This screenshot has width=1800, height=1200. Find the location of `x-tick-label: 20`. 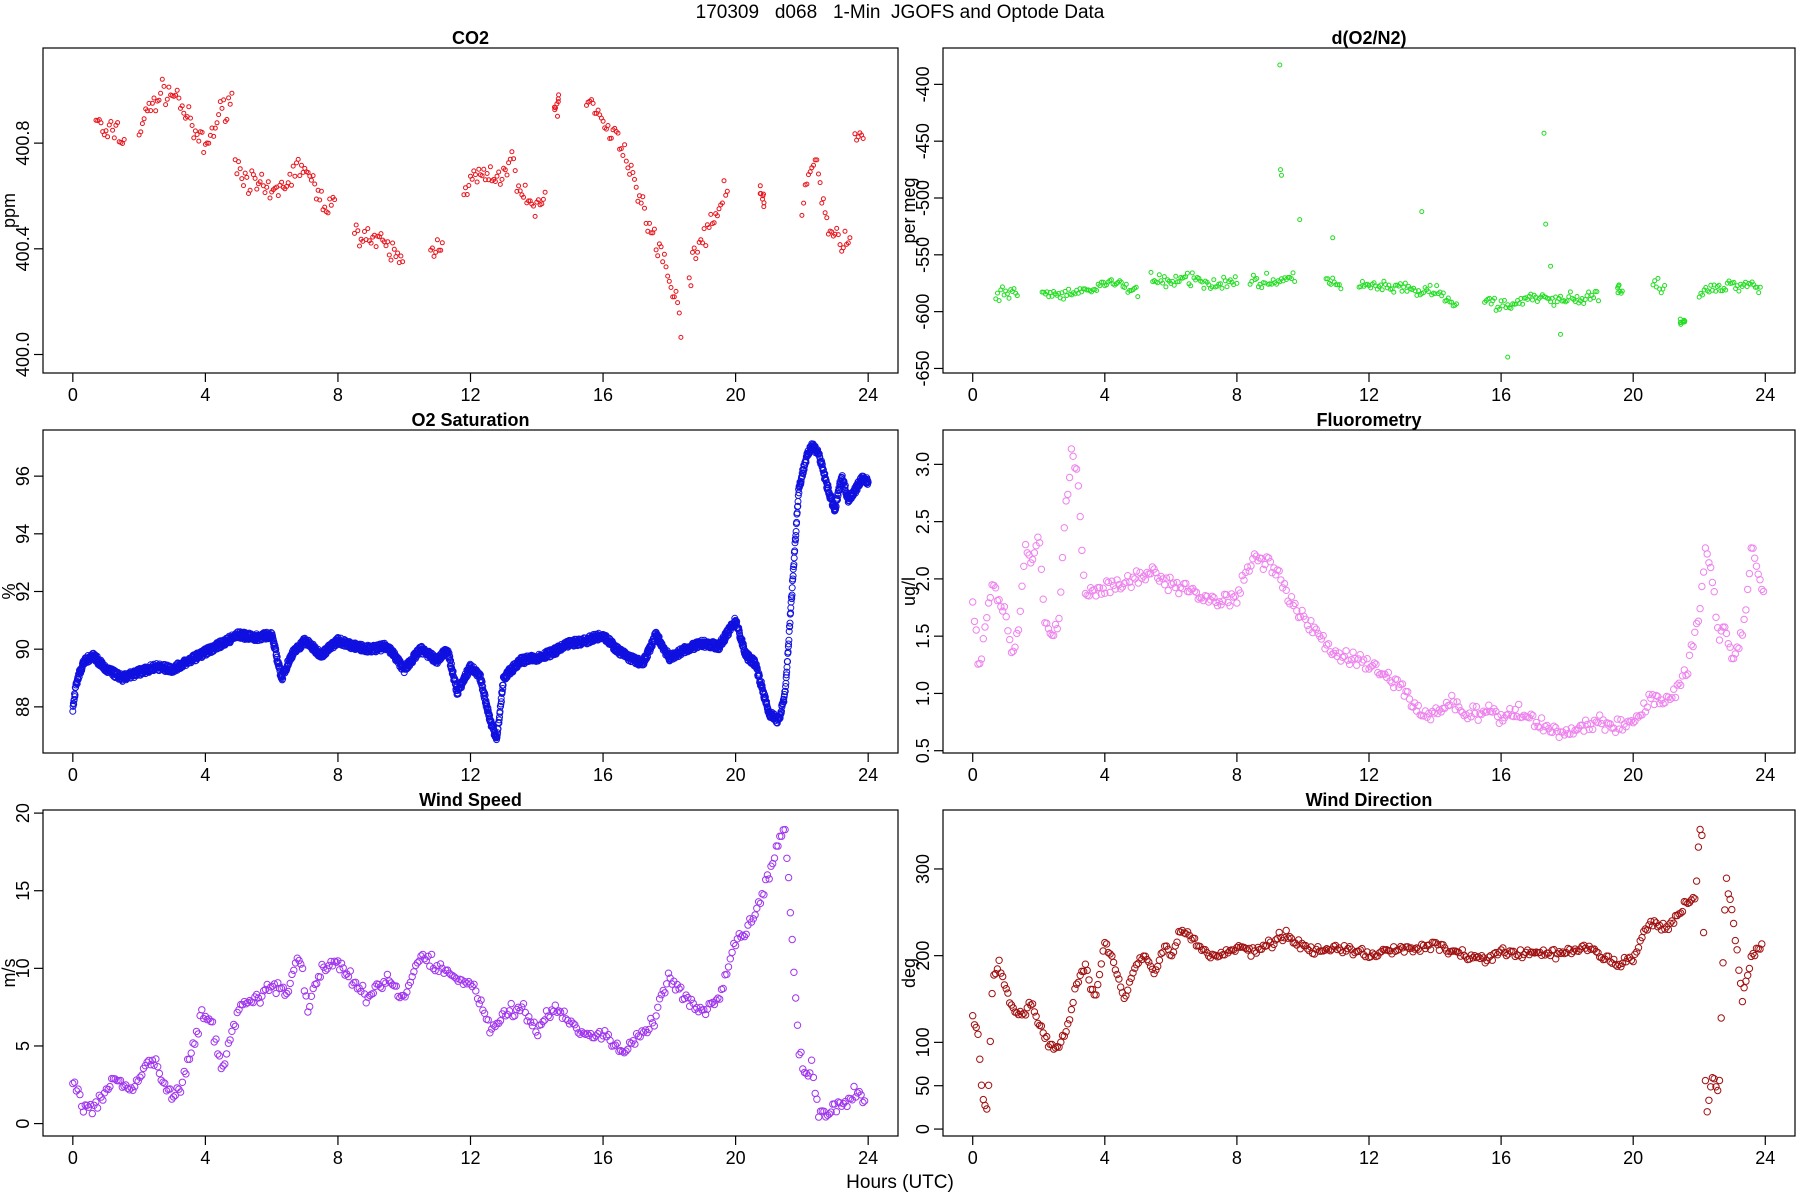

x-tick-label: 20 is located at coordinates (1633, 1158).